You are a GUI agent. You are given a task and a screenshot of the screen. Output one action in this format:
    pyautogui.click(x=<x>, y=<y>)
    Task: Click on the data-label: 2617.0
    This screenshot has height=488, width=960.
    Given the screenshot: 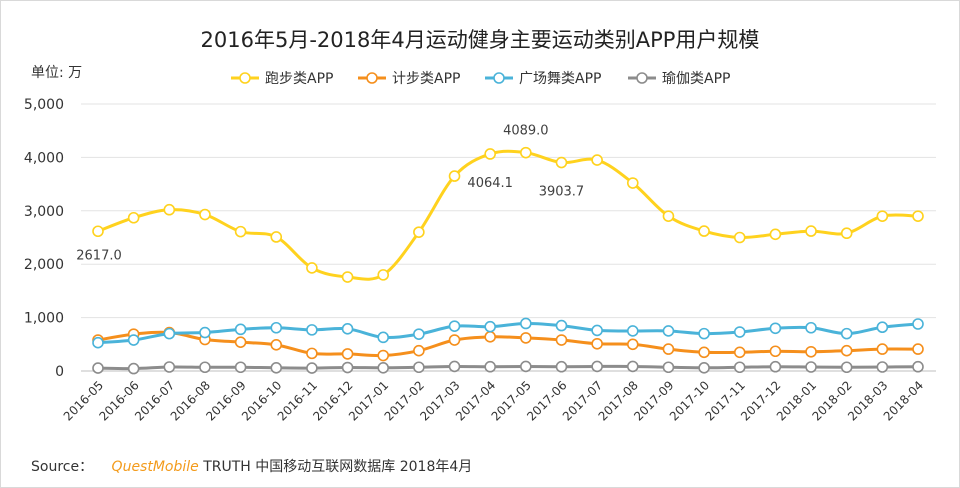 What is the action you would take?
    pyautogui.click(x=99, y=255)
    